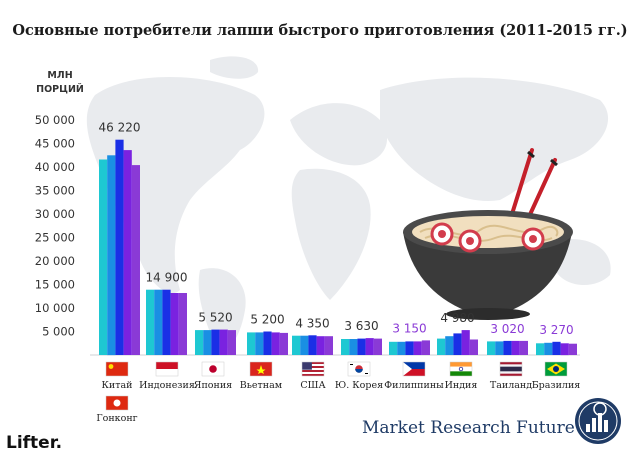  I want to click on mrf-logo, so click(598, 421).